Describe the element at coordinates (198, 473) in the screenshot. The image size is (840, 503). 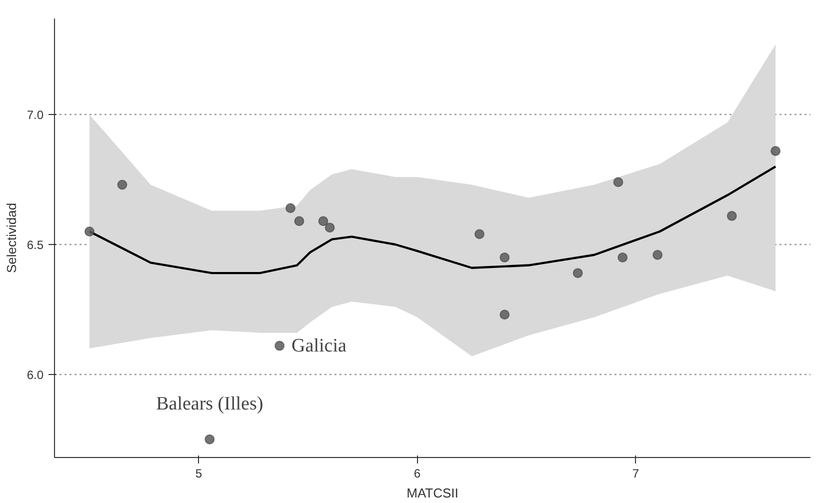
I see `x-tick-label: 5` at that location.